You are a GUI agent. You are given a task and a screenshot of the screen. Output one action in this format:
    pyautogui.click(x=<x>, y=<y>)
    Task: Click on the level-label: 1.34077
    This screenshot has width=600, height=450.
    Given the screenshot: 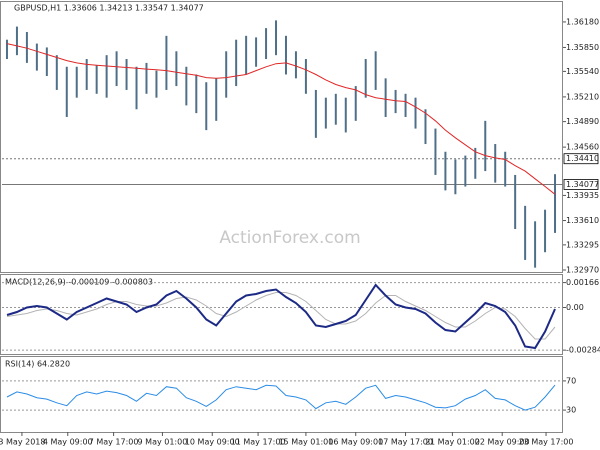 What is the action you would take?
    pyautogui.click(x=582, y=184)
    